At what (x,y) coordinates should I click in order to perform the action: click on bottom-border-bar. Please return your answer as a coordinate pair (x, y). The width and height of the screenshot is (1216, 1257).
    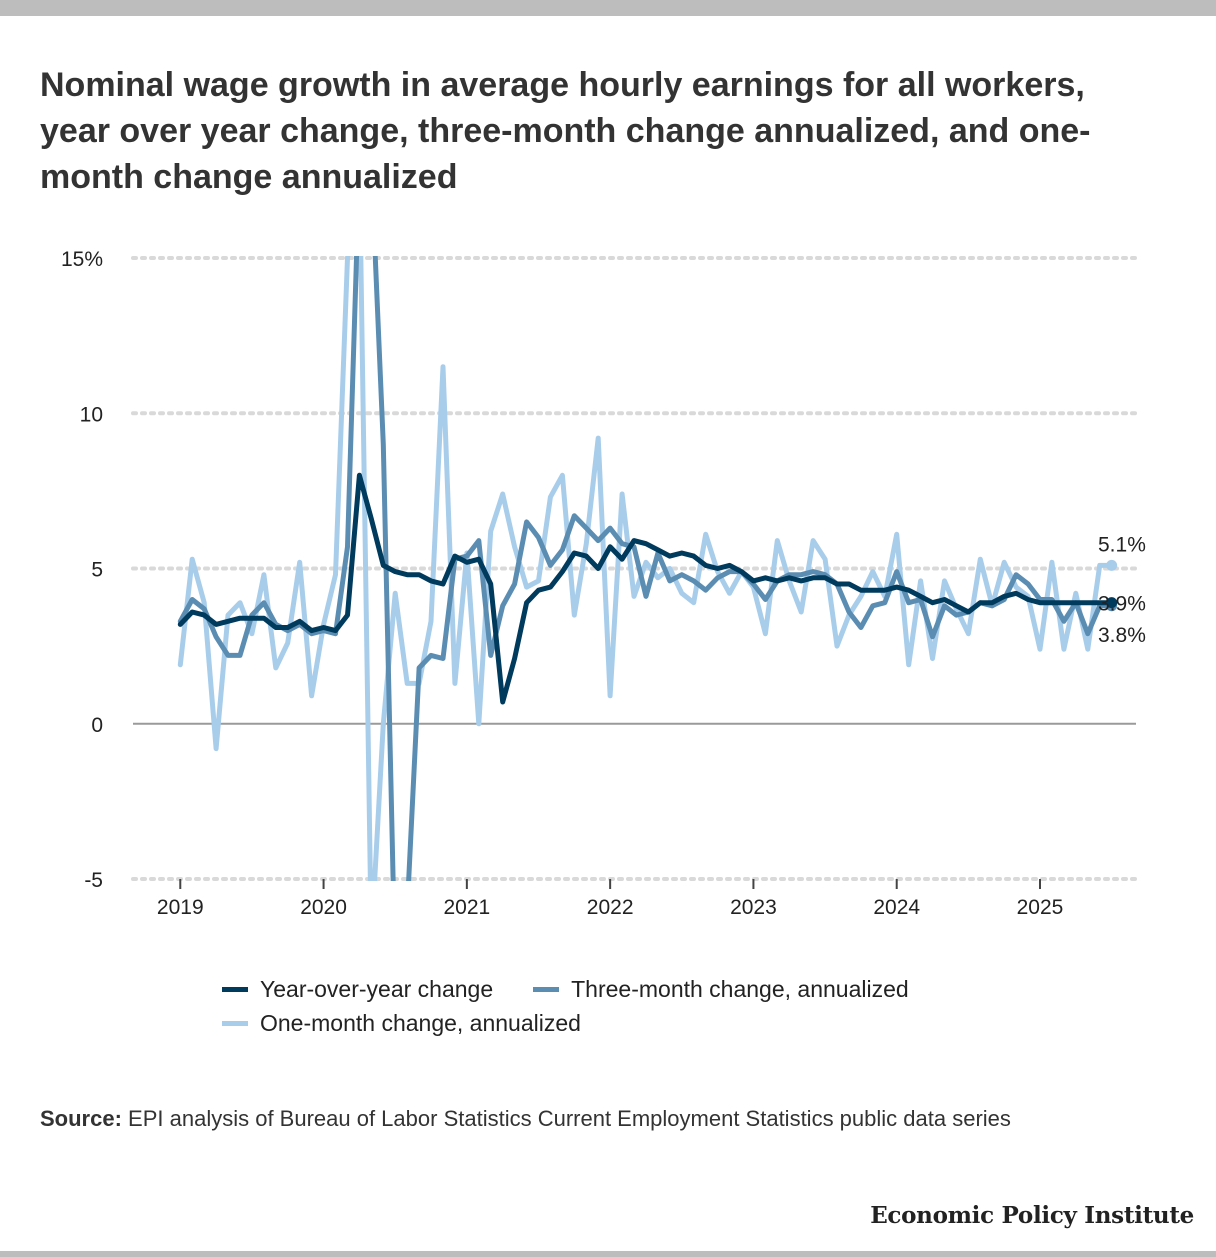
    Looking at the image, I should click on (608, 1254).